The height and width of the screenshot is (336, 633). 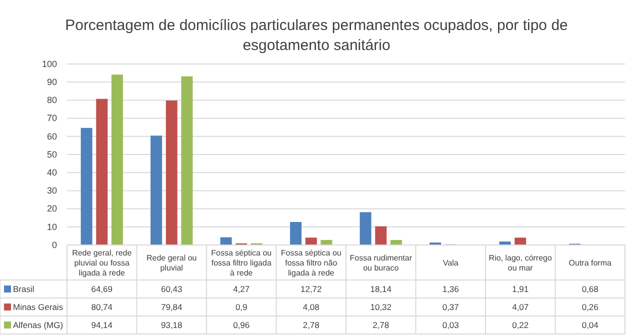 What do you see at coordinates (520, 307) in the screenshot?
I see `data-label: 4,07` at bounding box center [520, 307].